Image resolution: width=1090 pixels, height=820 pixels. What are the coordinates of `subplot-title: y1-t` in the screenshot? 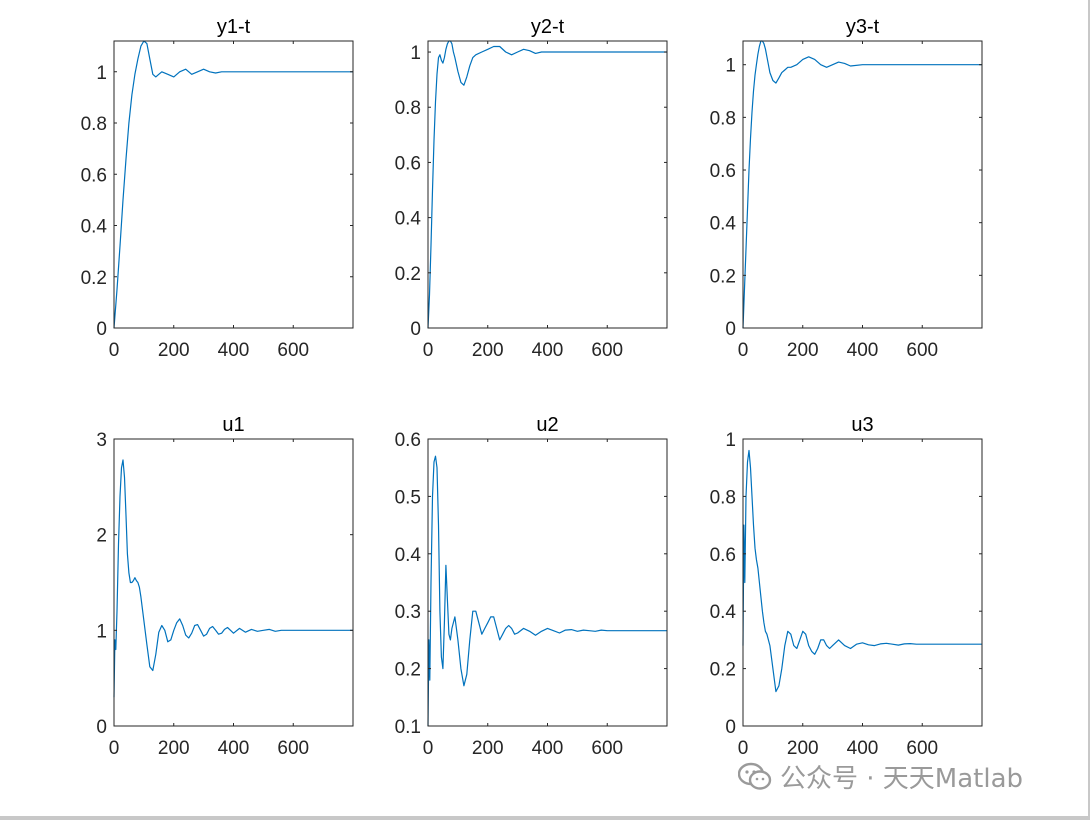 It's located at (234, 27).